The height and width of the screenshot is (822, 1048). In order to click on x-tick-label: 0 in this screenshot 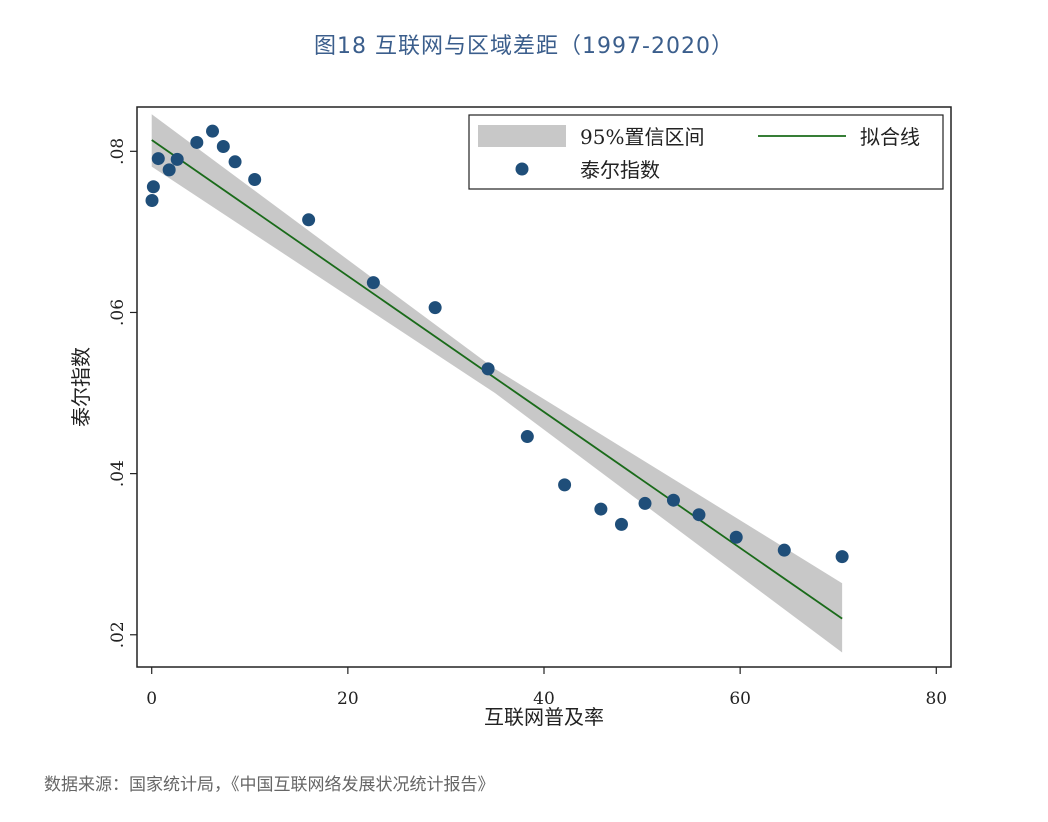, I will do `click(151, 699)`.